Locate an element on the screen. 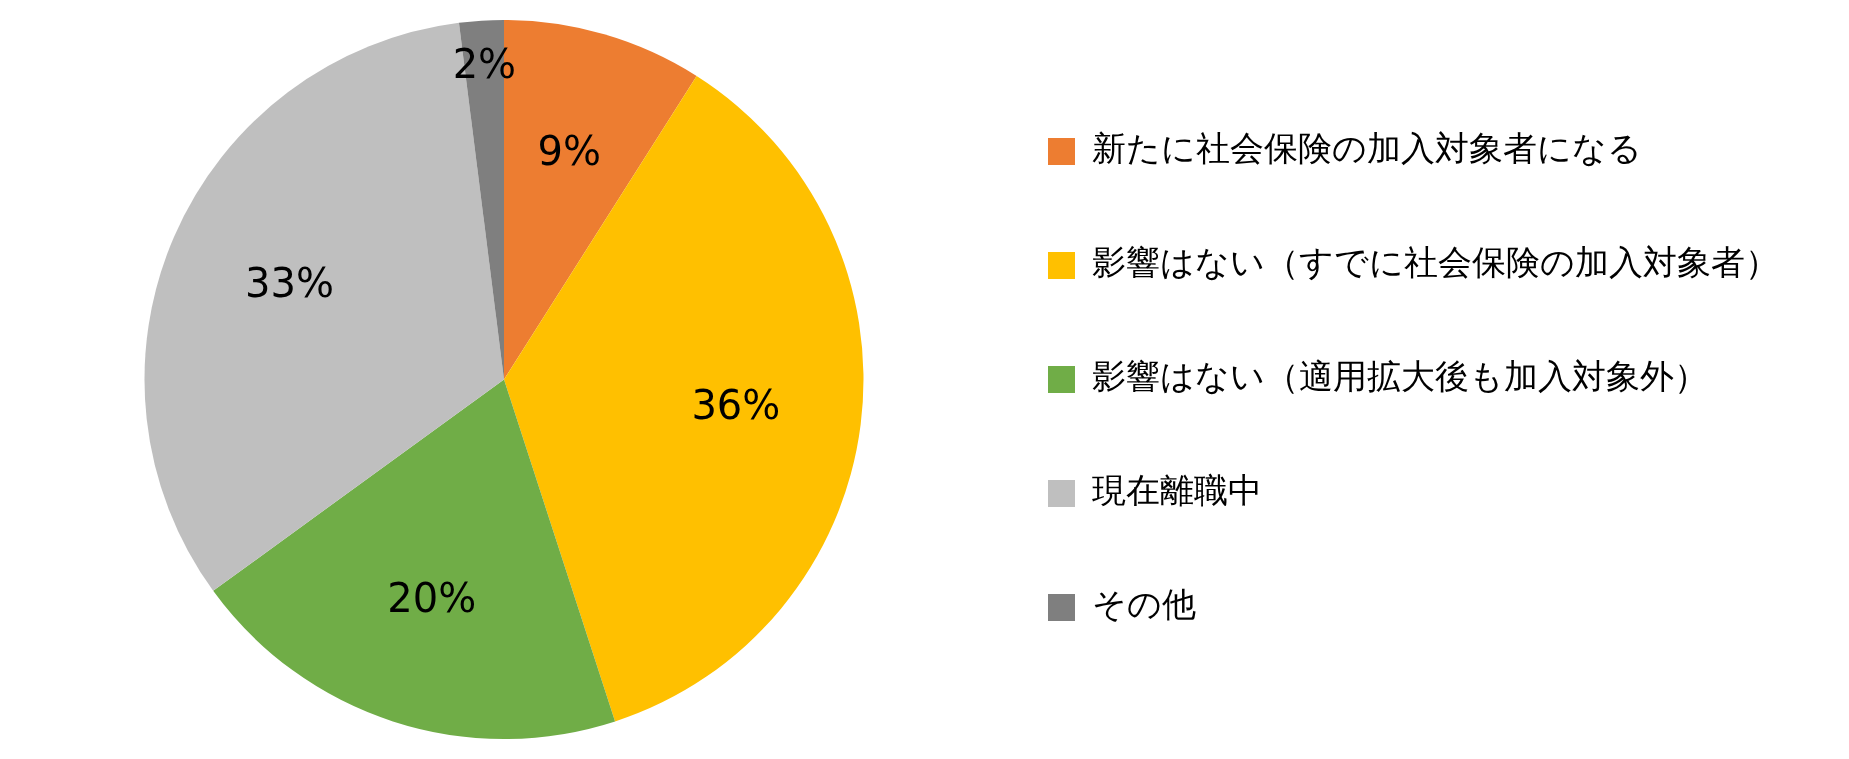 The image size is (1849, 759). data-label: 20% is located at coordinates (432, 598).